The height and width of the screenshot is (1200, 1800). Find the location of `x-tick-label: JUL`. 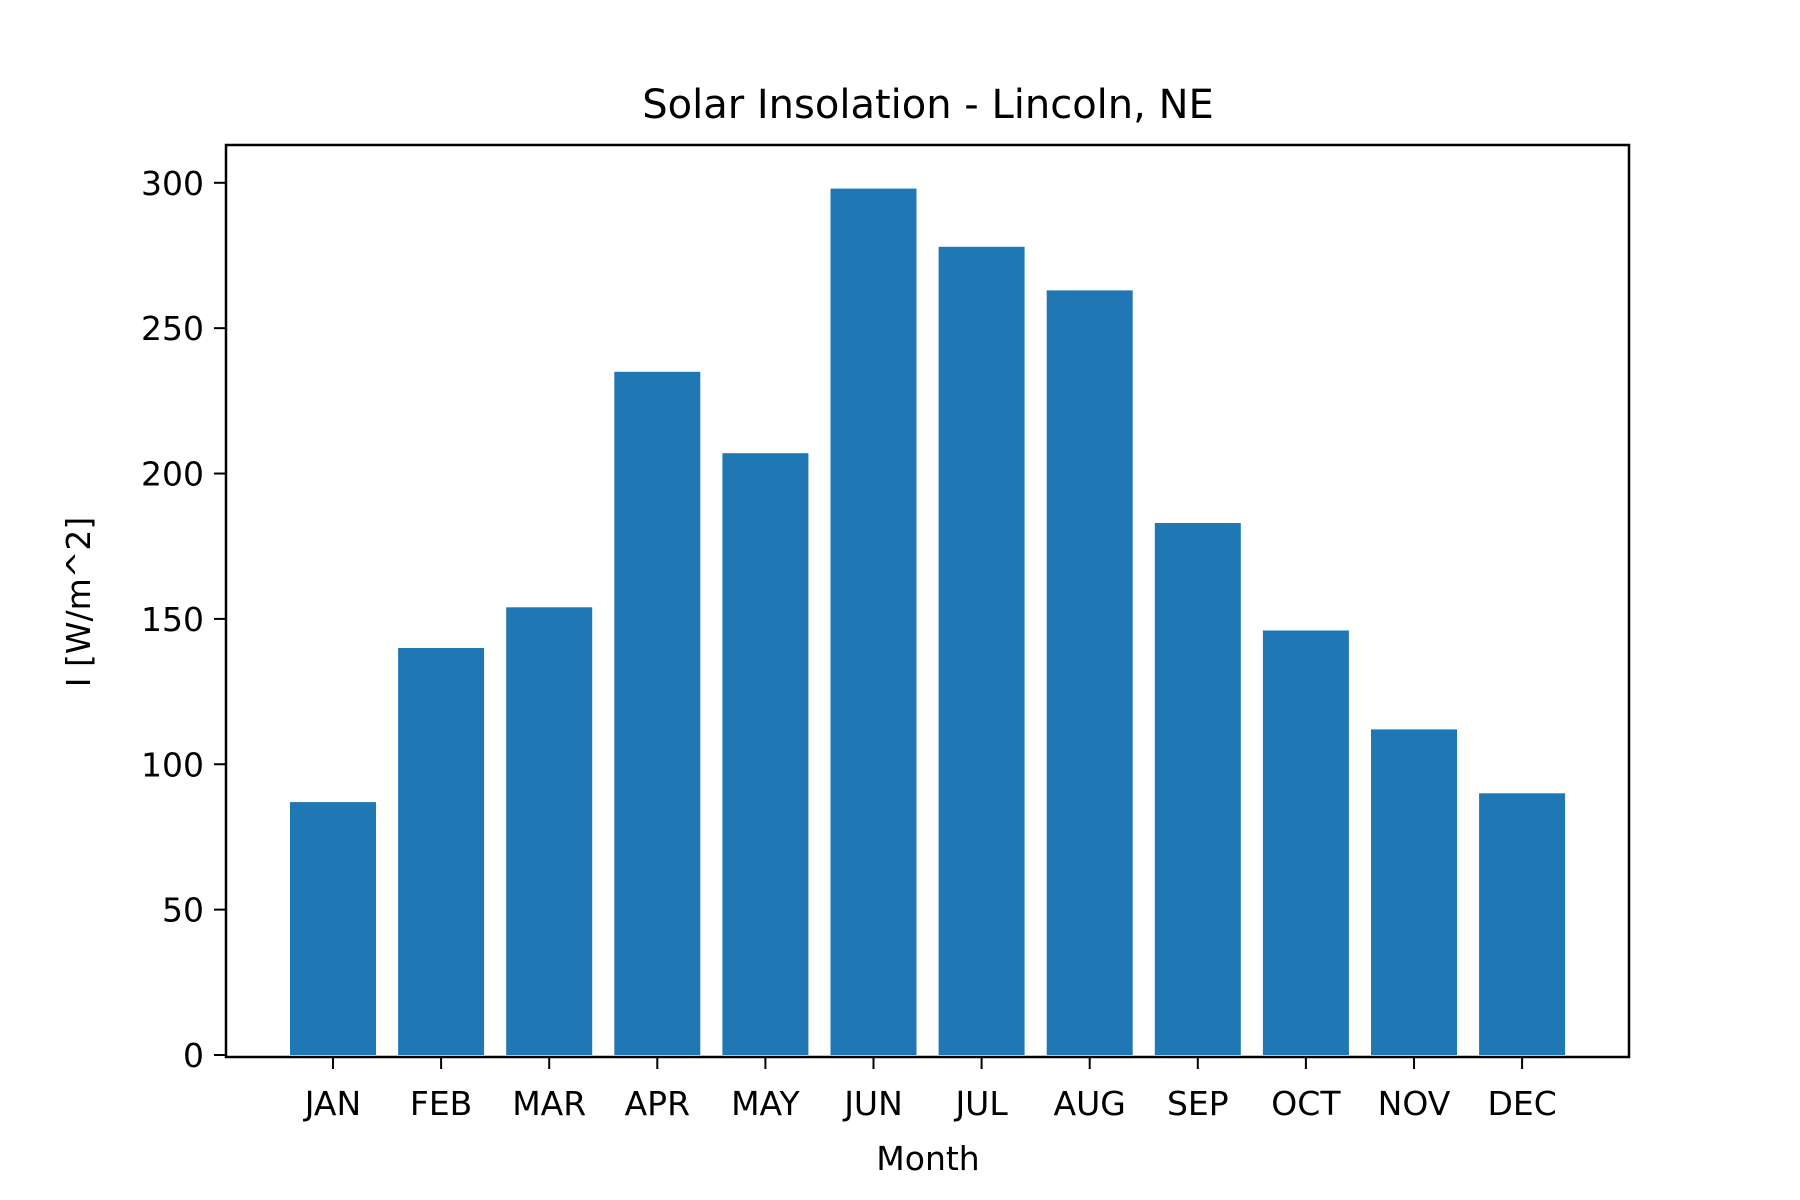

x-tick-label: JUL is located at coordinates (980, 1103).